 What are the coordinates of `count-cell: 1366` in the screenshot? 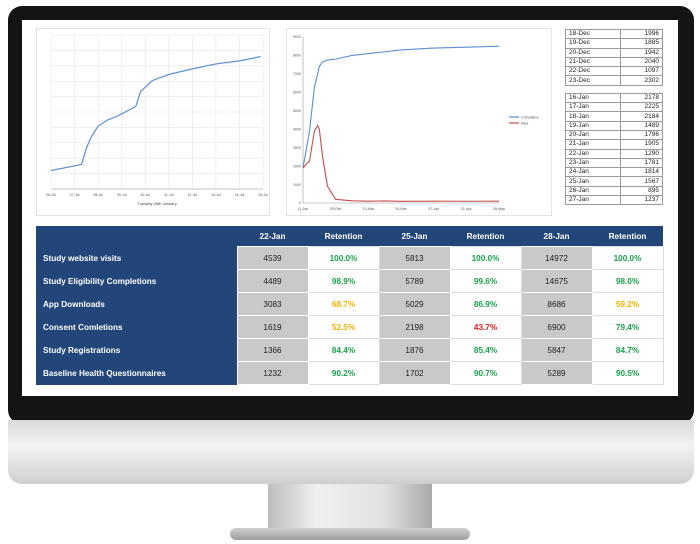 It's located at (272, 350).